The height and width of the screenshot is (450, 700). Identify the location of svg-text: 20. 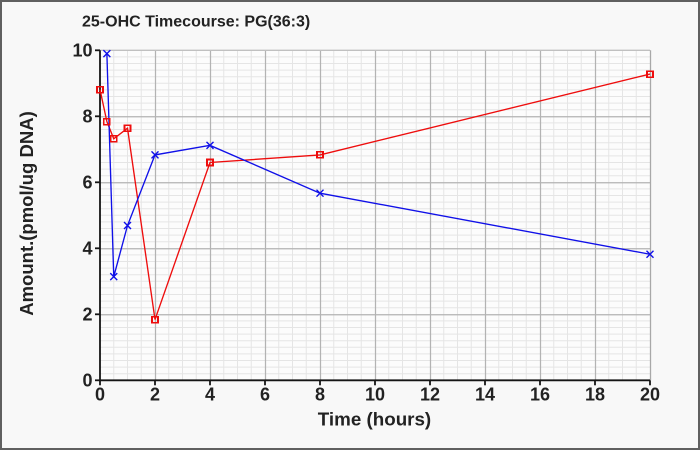
(650, 395).